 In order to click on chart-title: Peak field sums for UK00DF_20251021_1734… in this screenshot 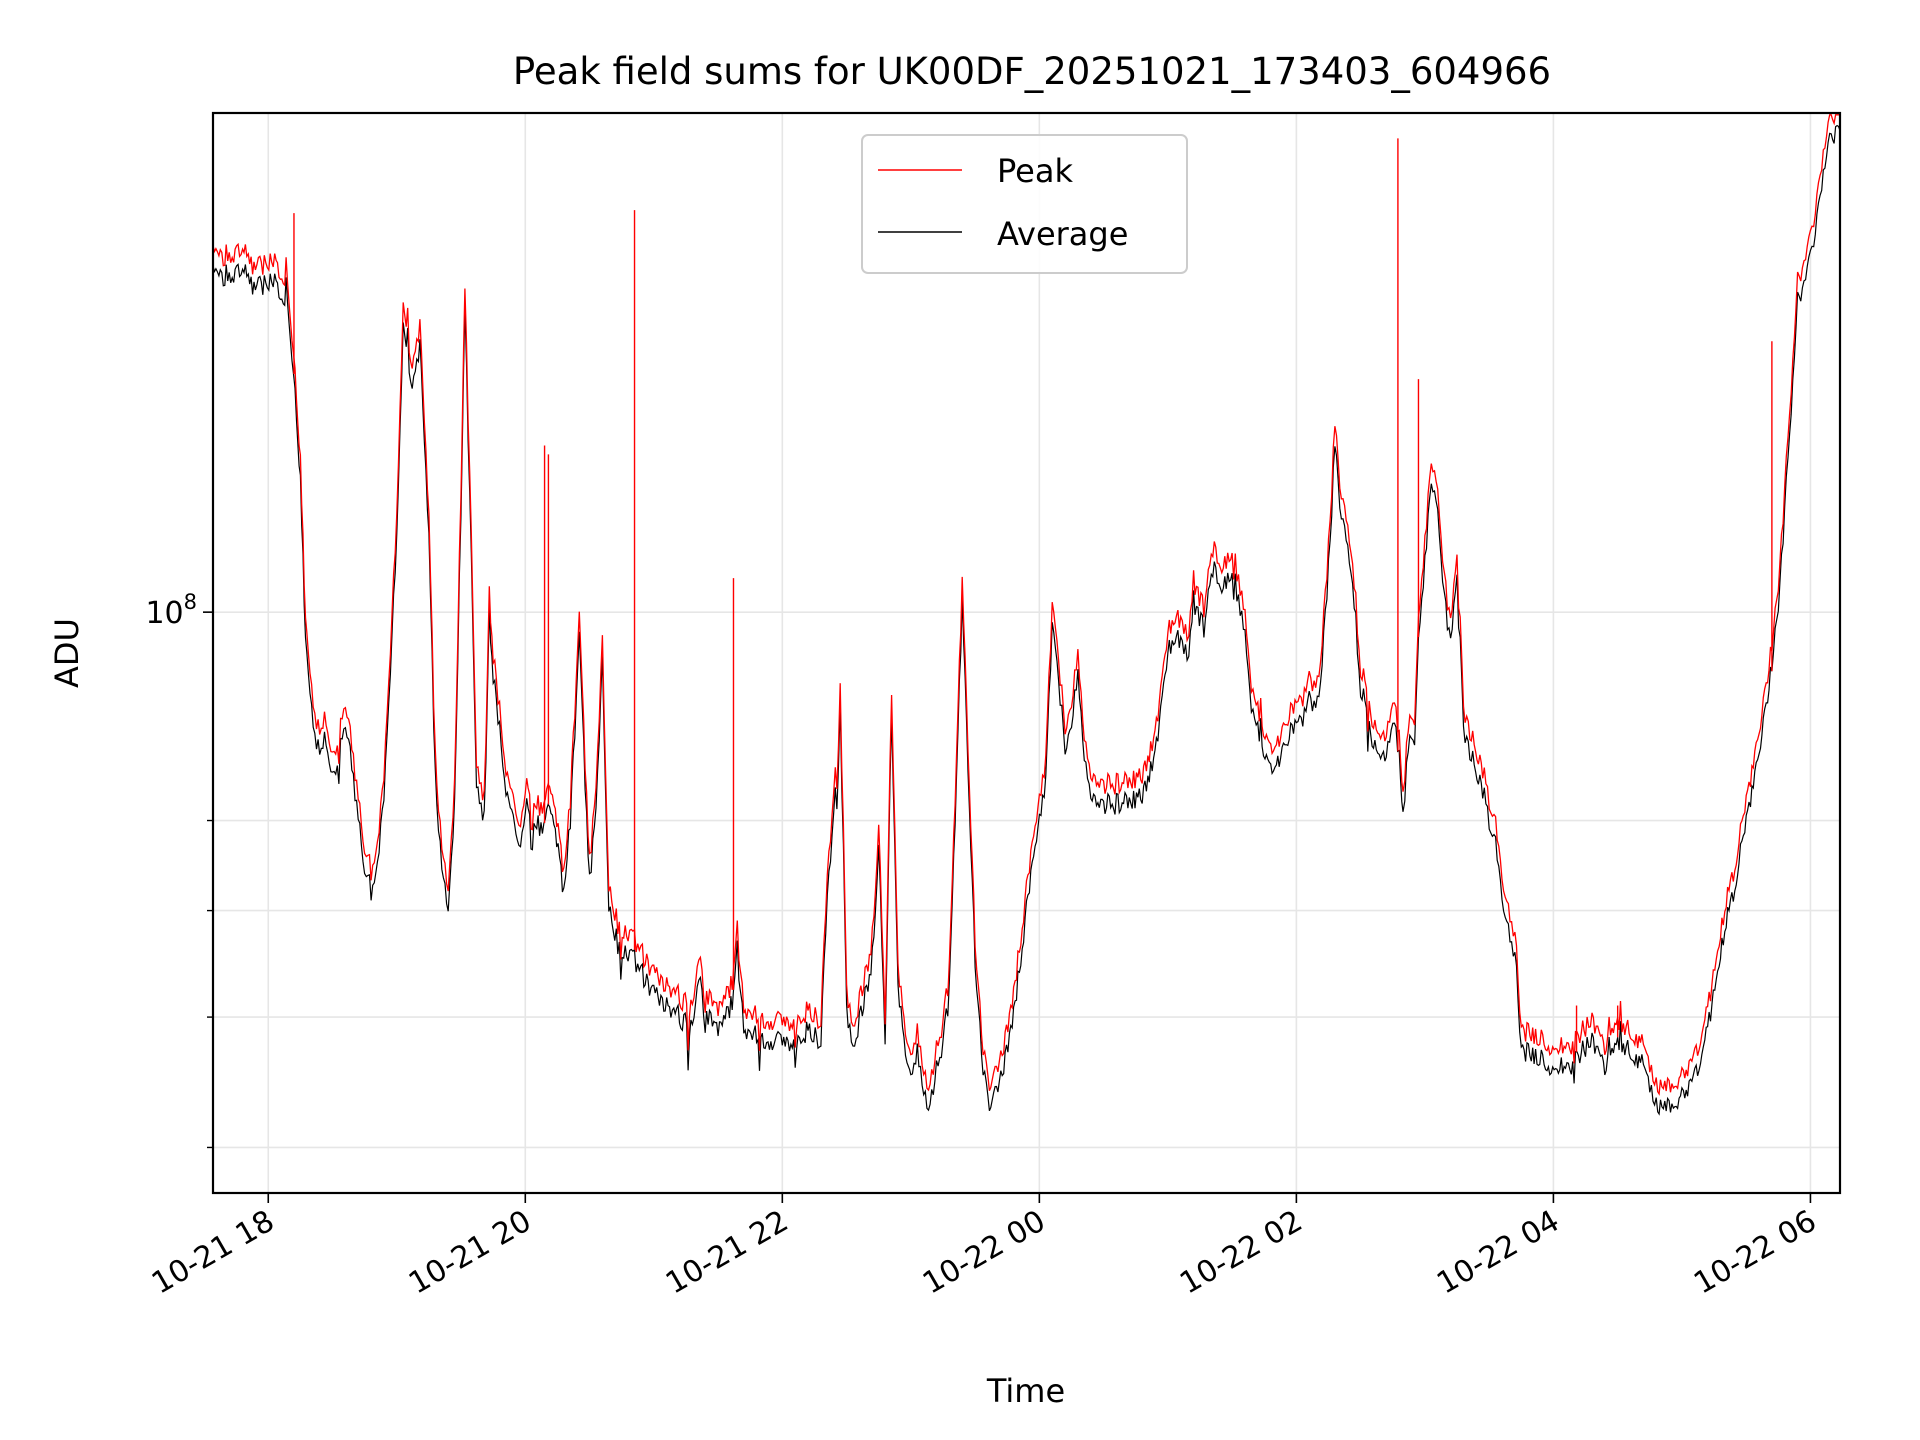, I will do `click(1032, 71)`.